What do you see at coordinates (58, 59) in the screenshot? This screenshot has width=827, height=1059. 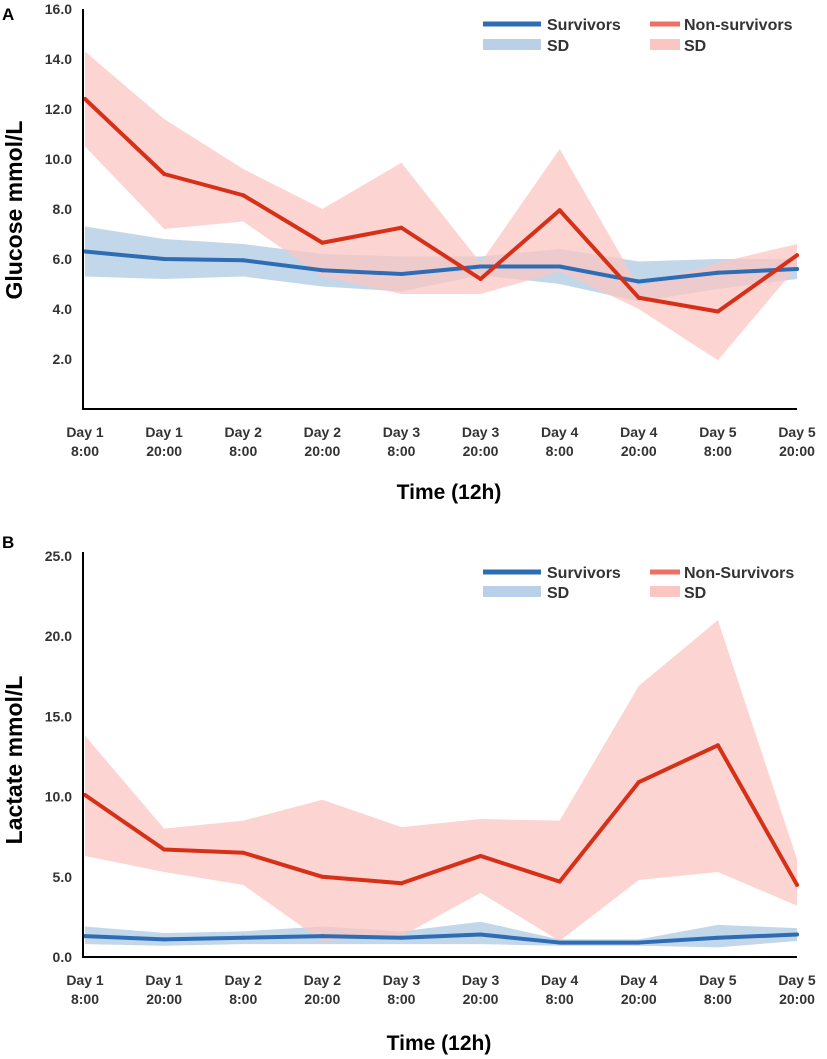 I see `y-tick-label: 14.0` at bounding box center [58, 59].